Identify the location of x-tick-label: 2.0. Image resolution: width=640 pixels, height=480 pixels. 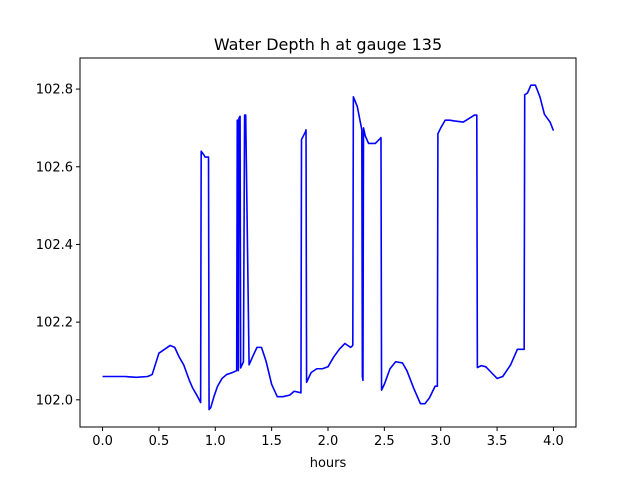
(328, 441).